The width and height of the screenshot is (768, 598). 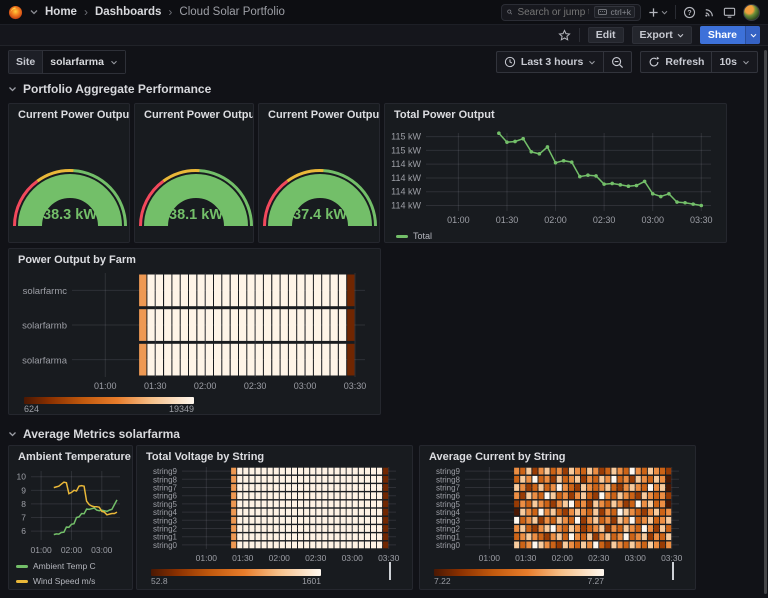 What do you see at coordinates (73, 115) in the screenshot?
I see `panel-title: Current Power Output - A` at bounding box center [73, 115].